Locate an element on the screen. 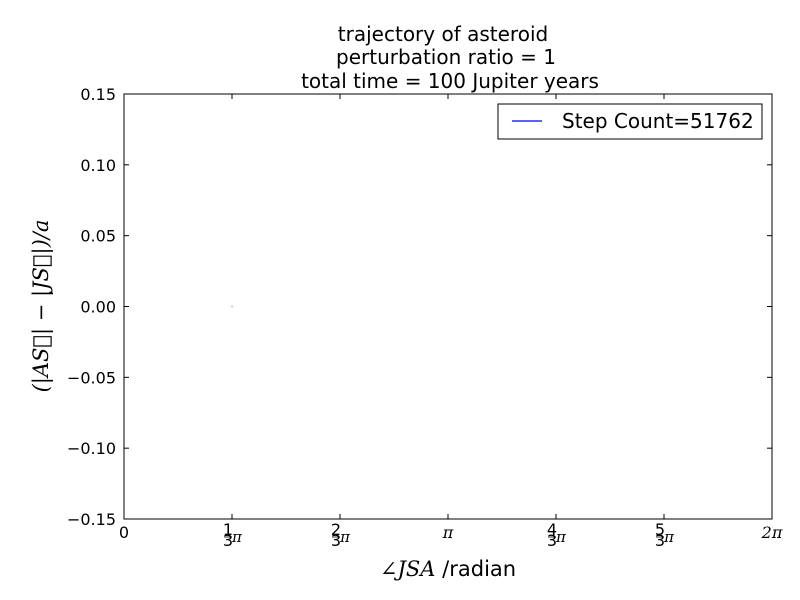 The height and width of the screenshot is (600, 800). x-tick-label-num-2: 2 is located at coordinates (336, 529).